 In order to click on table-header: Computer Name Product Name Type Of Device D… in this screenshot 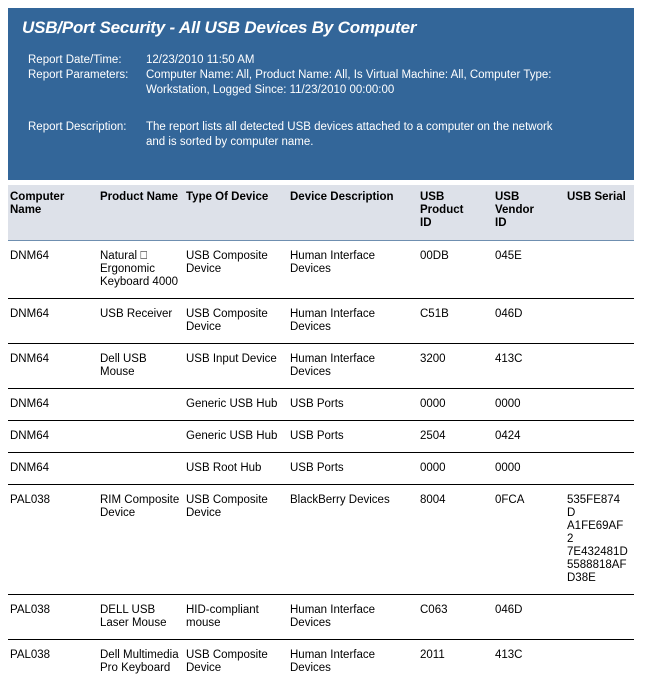, I will do `click(321, 213)`.